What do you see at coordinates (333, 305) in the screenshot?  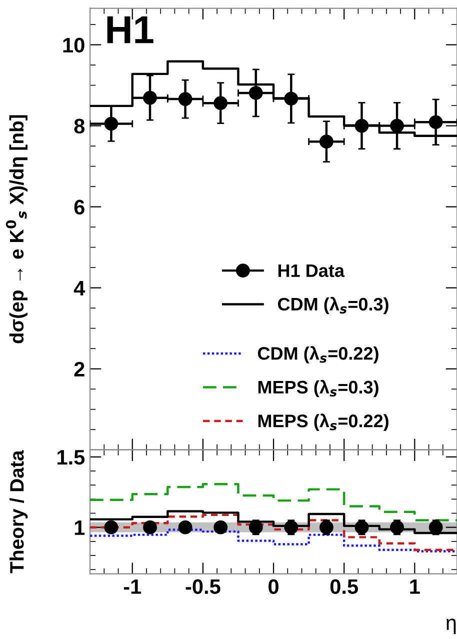 I see `legend-label: CDM (λ$_{s}$=0.3)` at bounding box center [333, 305].